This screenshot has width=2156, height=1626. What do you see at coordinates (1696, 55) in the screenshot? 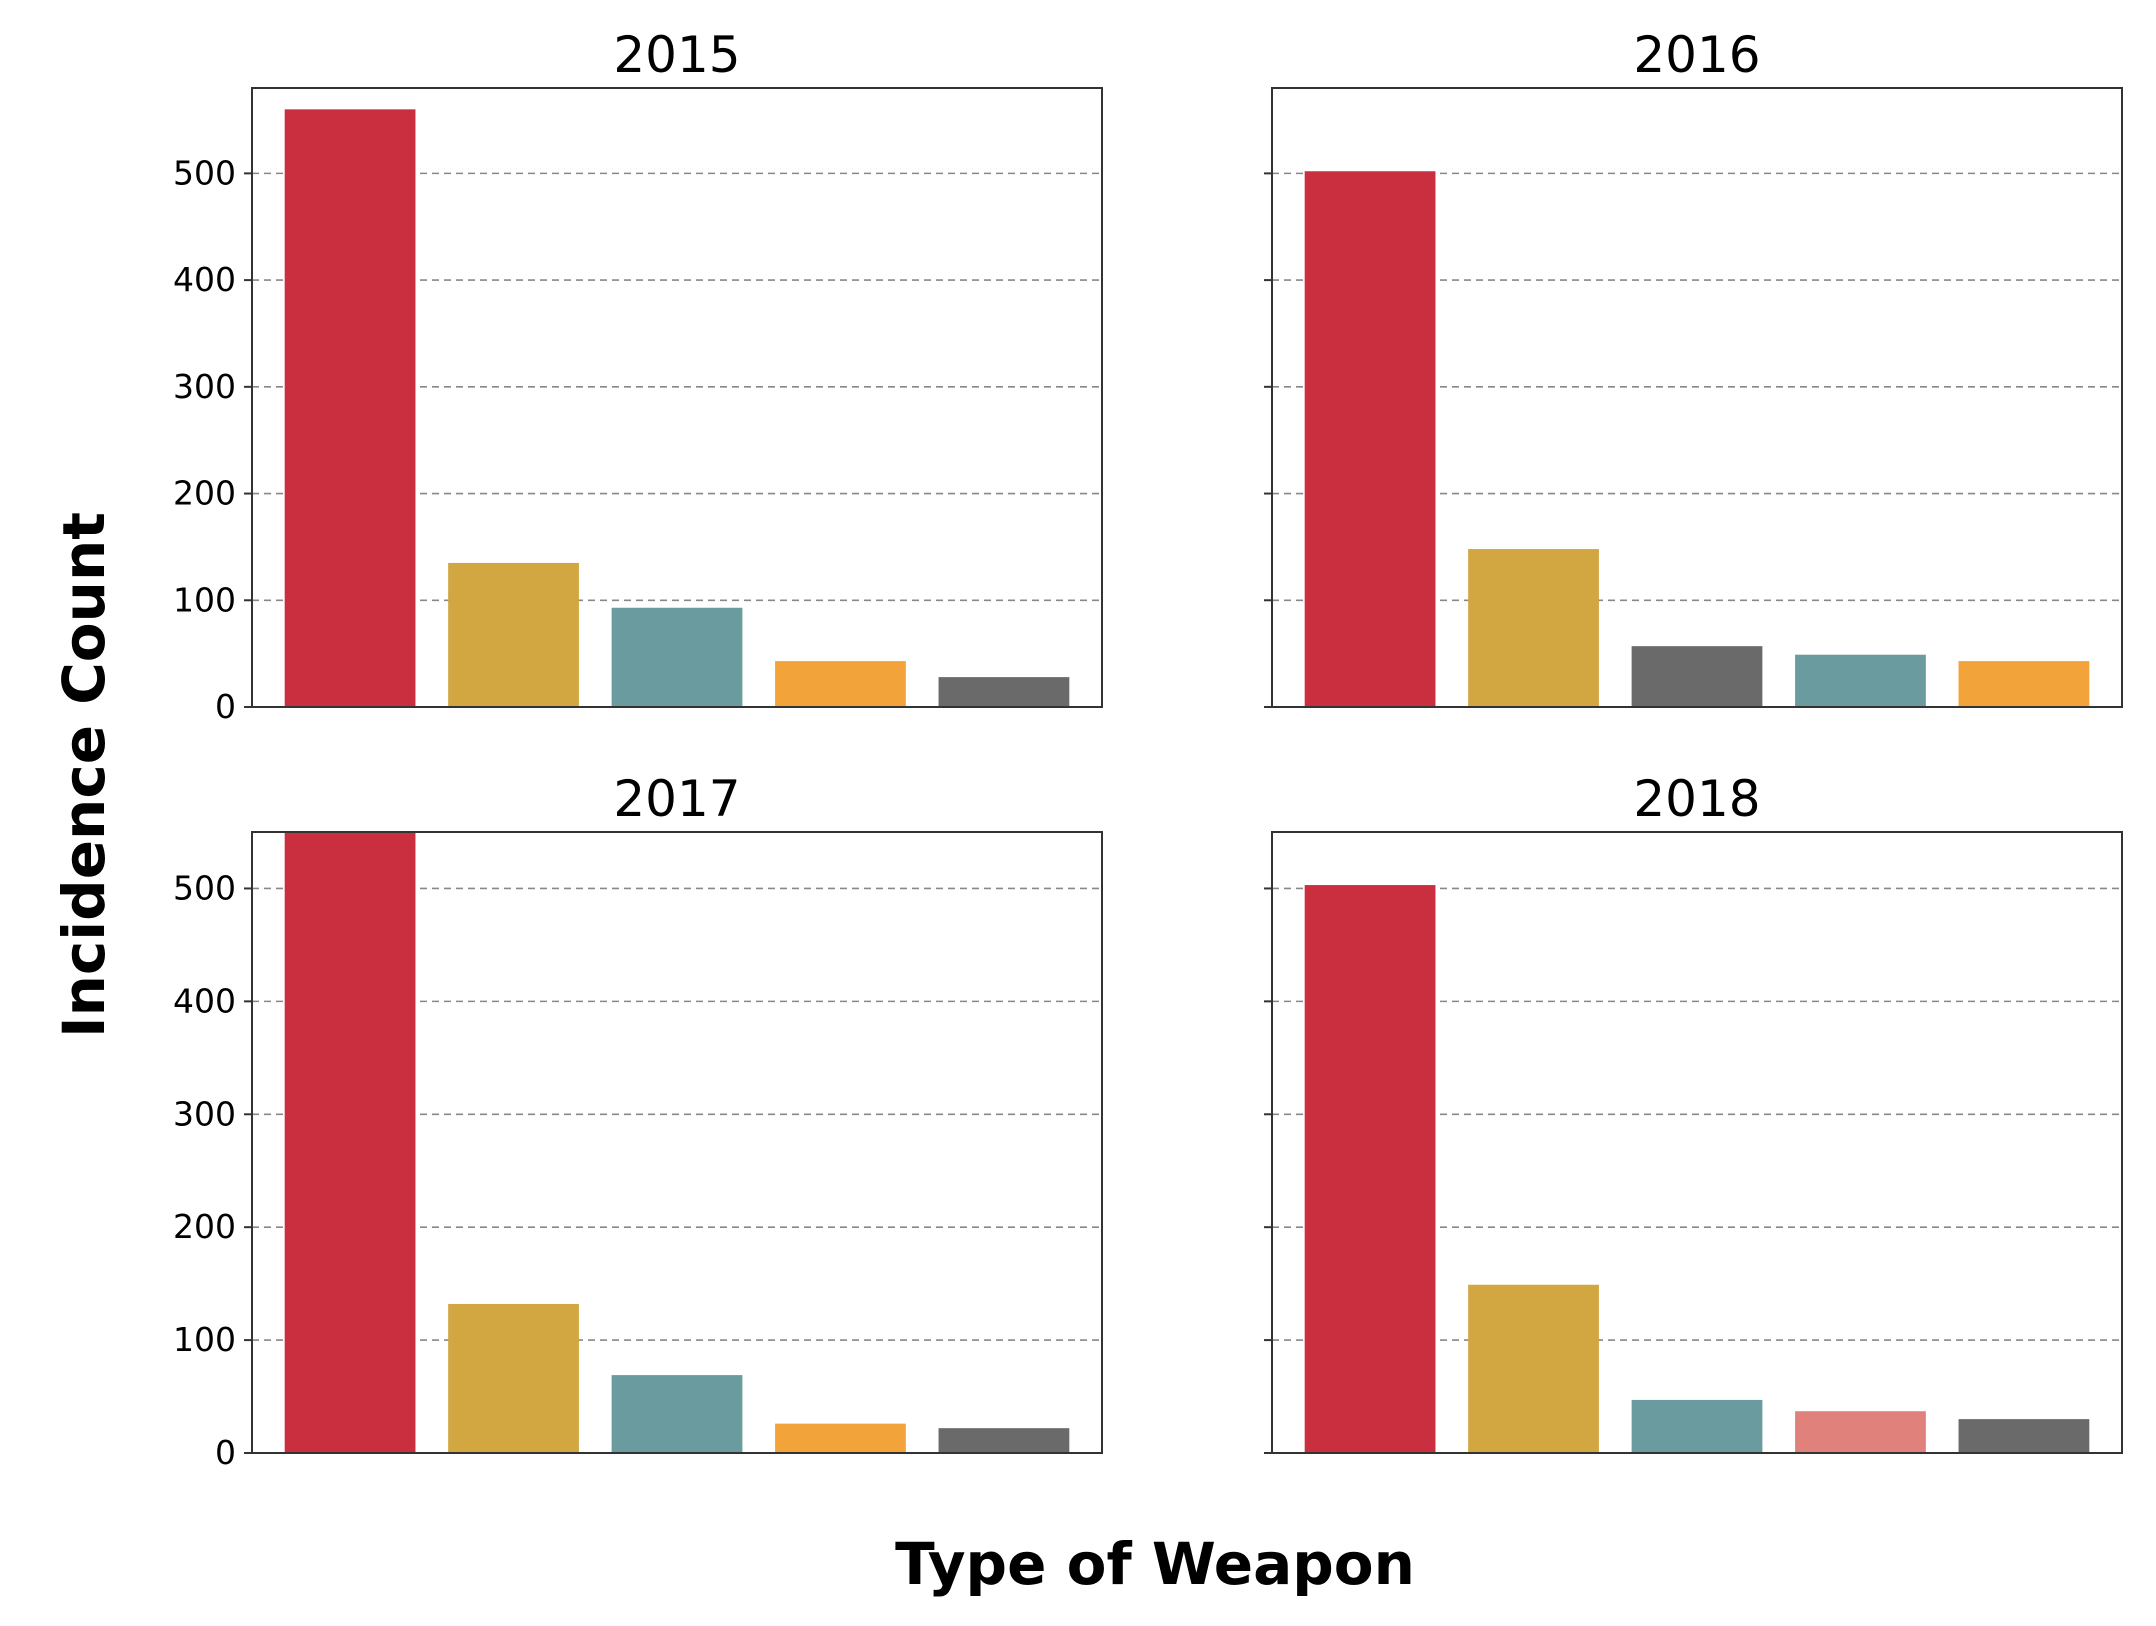
I see `subplot-title: 2016` at bounding box center [1696, 55].